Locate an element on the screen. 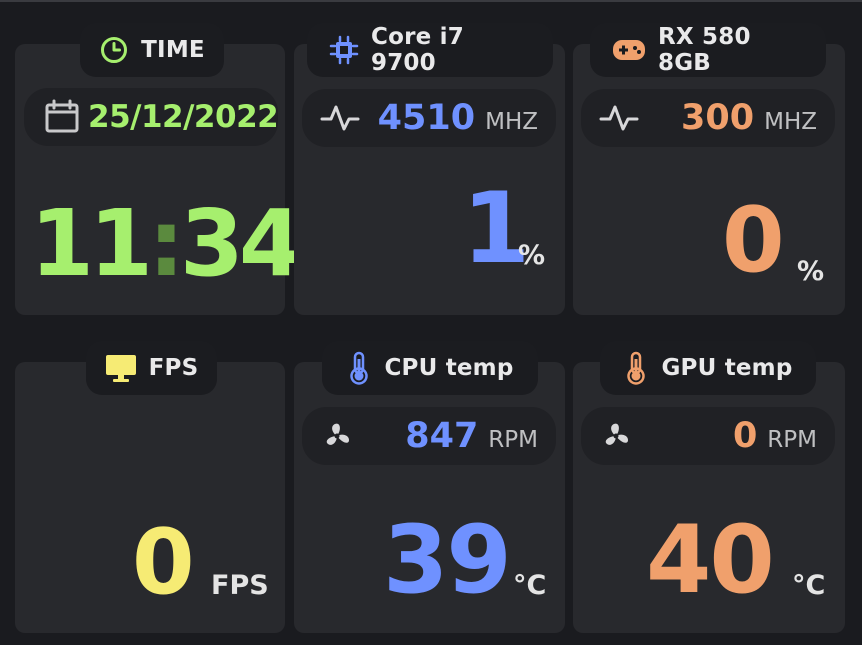  fps-title-pill: FPS is located at coordinates (151, 368).